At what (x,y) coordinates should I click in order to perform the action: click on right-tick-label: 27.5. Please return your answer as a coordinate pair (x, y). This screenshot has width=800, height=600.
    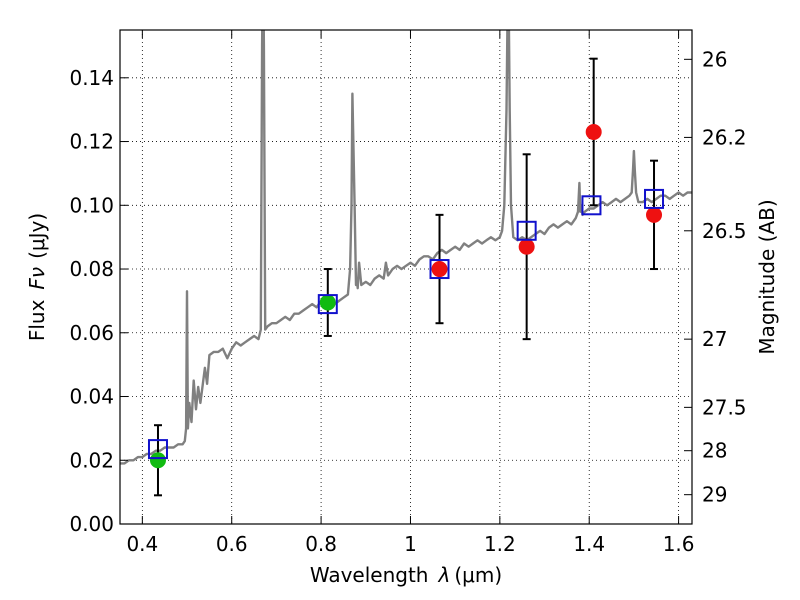
    Looking at the image, I should click on (724, 407).